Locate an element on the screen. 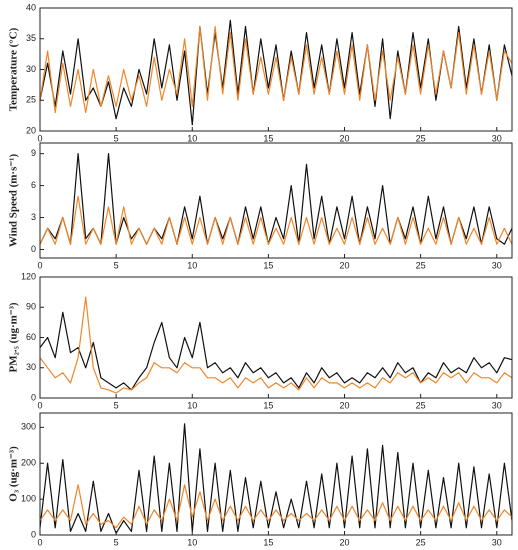  y-tick-label: 100 is located at coordinates (28, 498).